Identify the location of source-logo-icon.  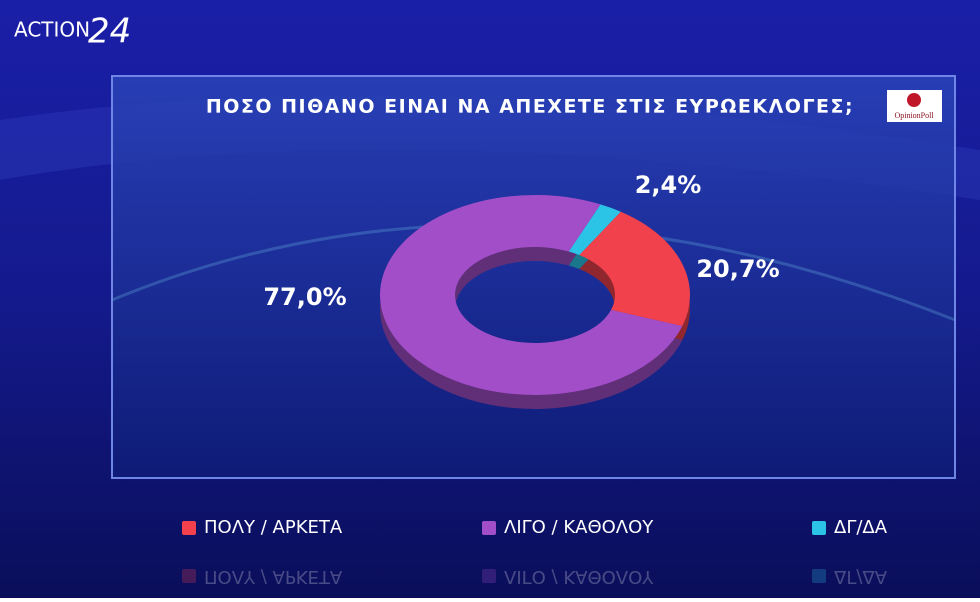
(914, 100).